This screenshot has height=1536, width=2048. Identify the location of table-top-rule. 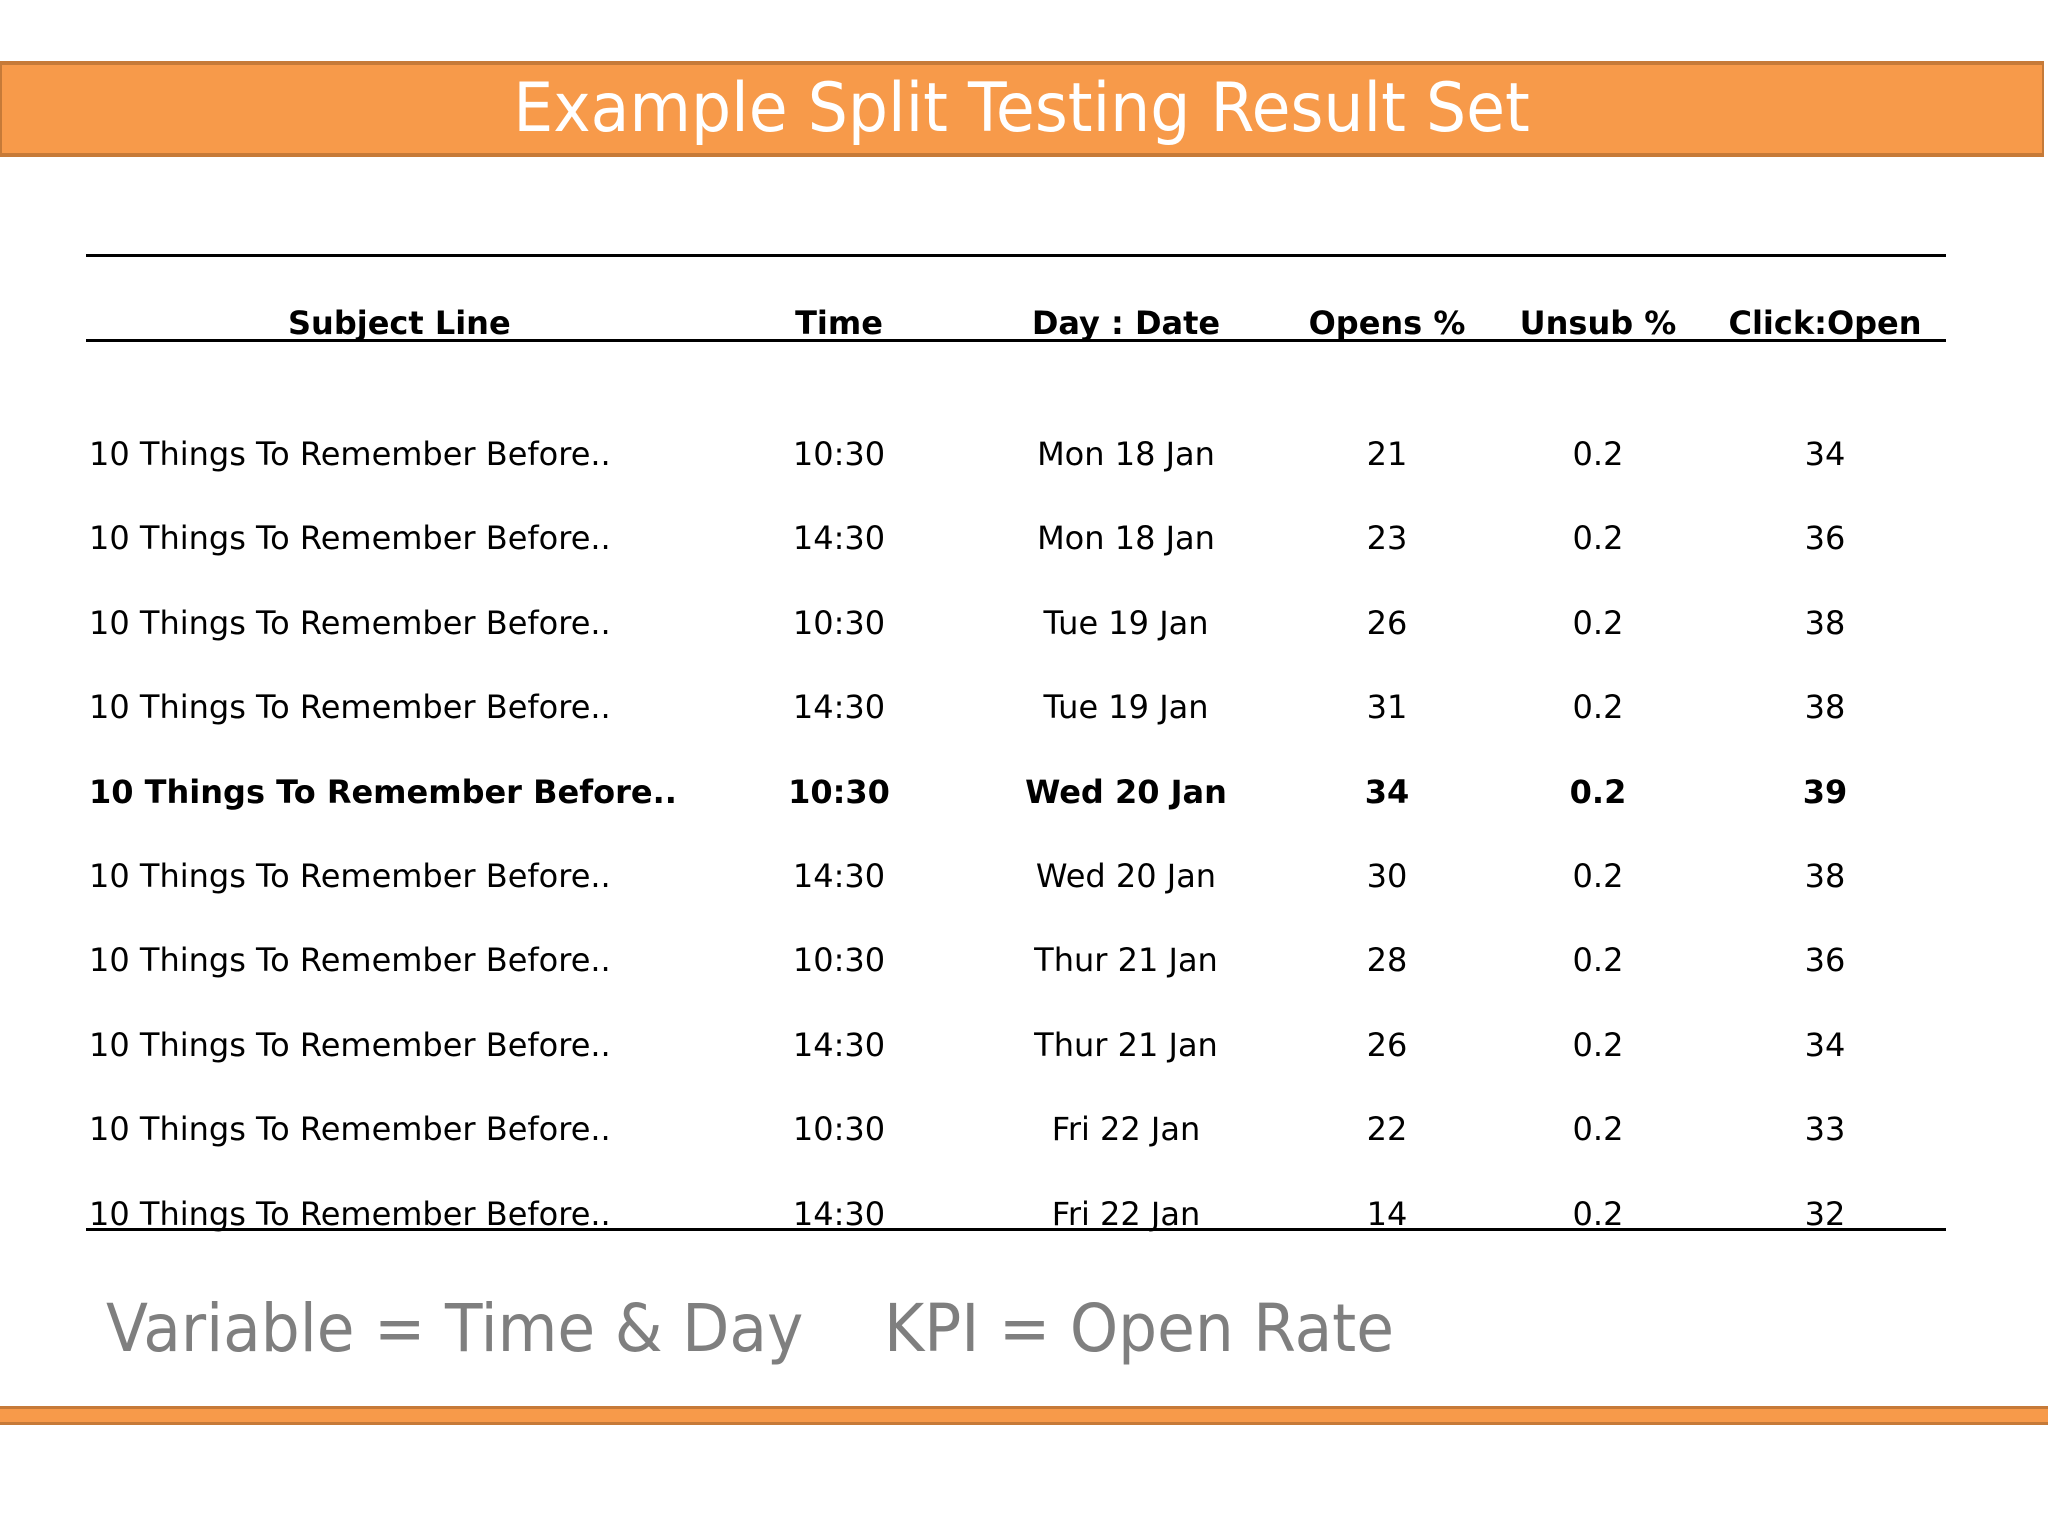
(1016, 255).